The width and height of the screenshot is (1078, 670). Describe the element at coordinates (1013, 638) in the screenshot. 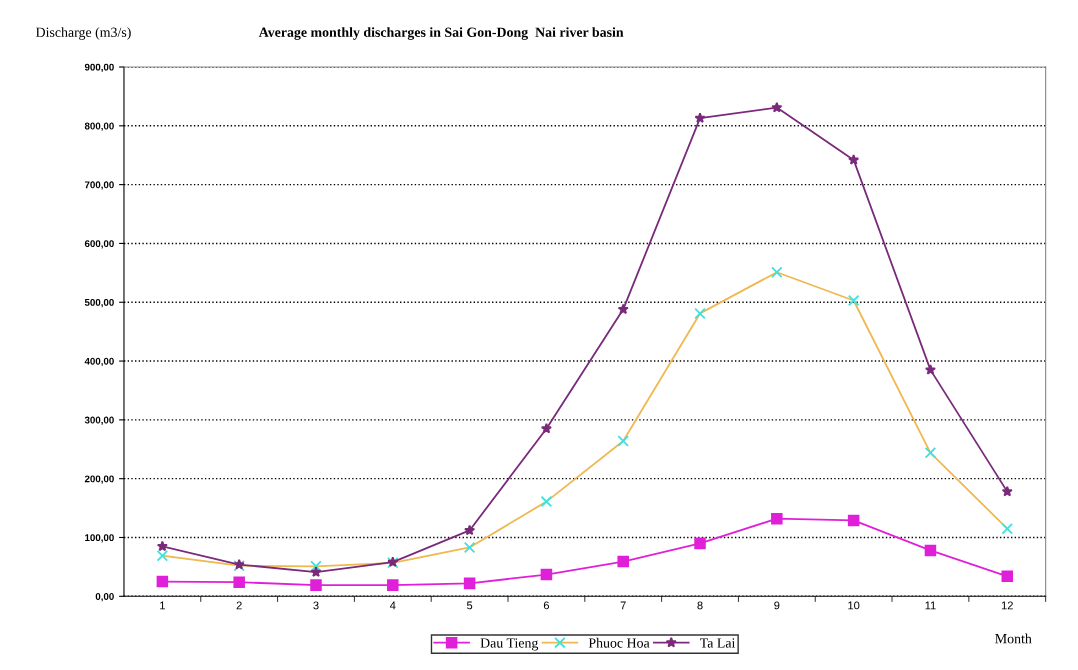

I see `x-axis-title: Month` at that location.